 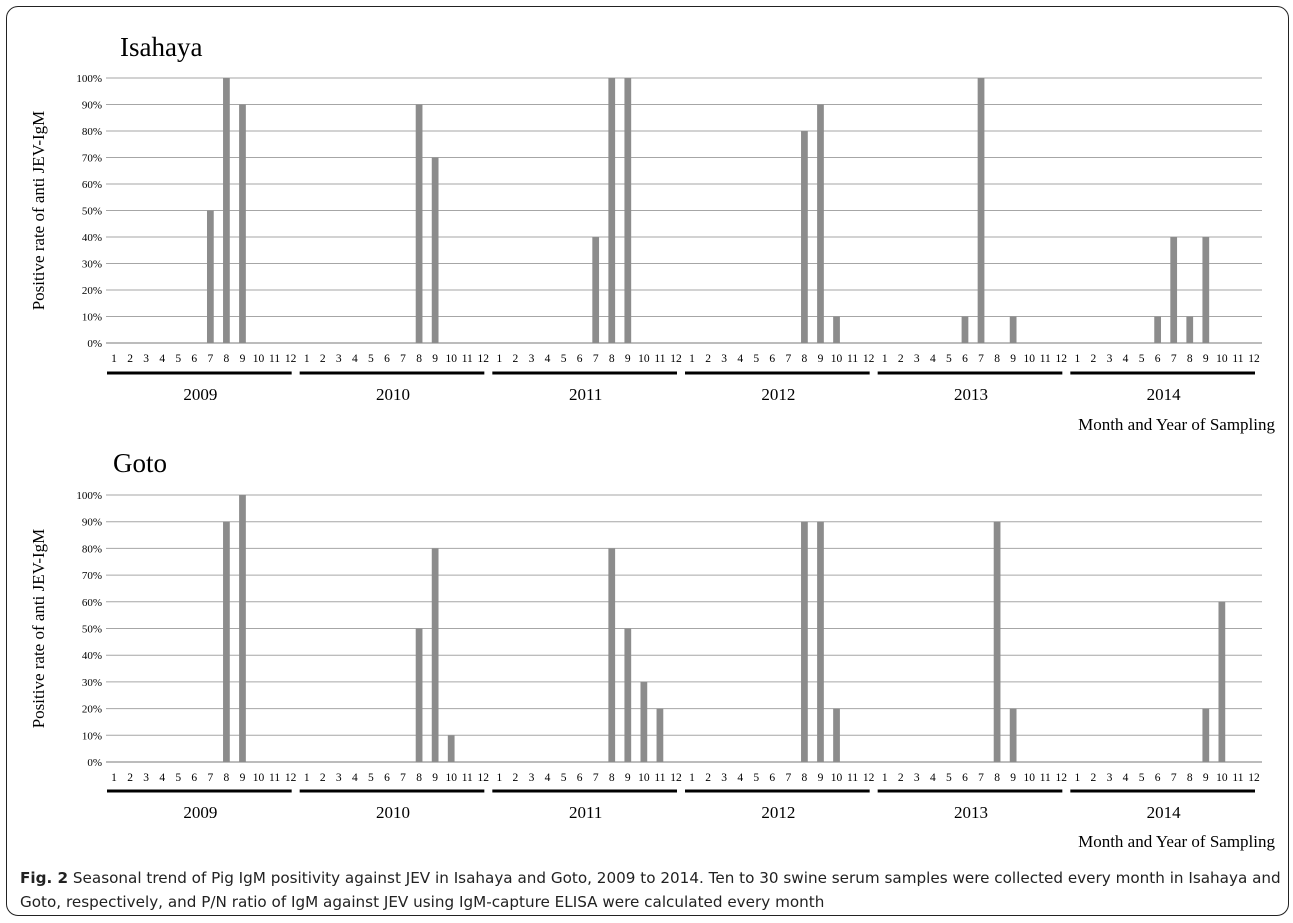 I want to click on chart-title-goto: Goto, so click(x=140, y=463).